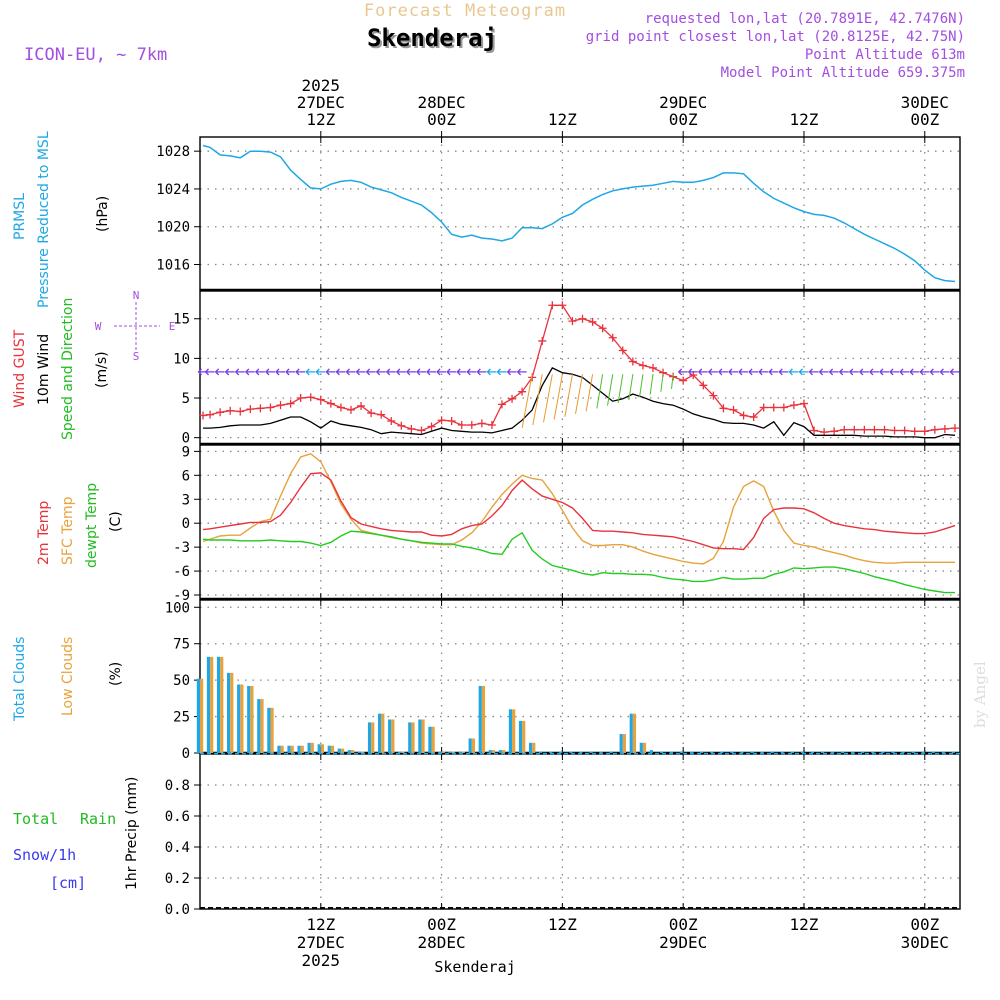 This screenshot has height=1000, width=1000. I want to click on product-title: Forecast Meteogram, so click(465, 11).